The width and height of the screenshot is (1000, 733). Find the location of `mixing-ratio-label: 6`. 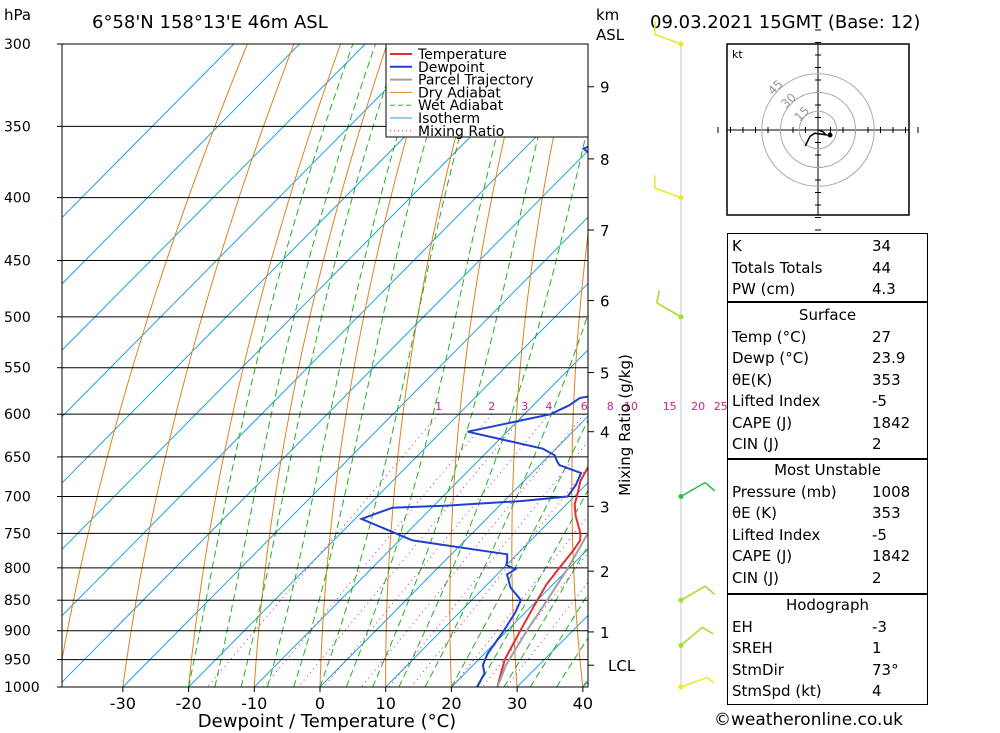

mixing-ratio-label: 6 is located at coordinates (584, 406).